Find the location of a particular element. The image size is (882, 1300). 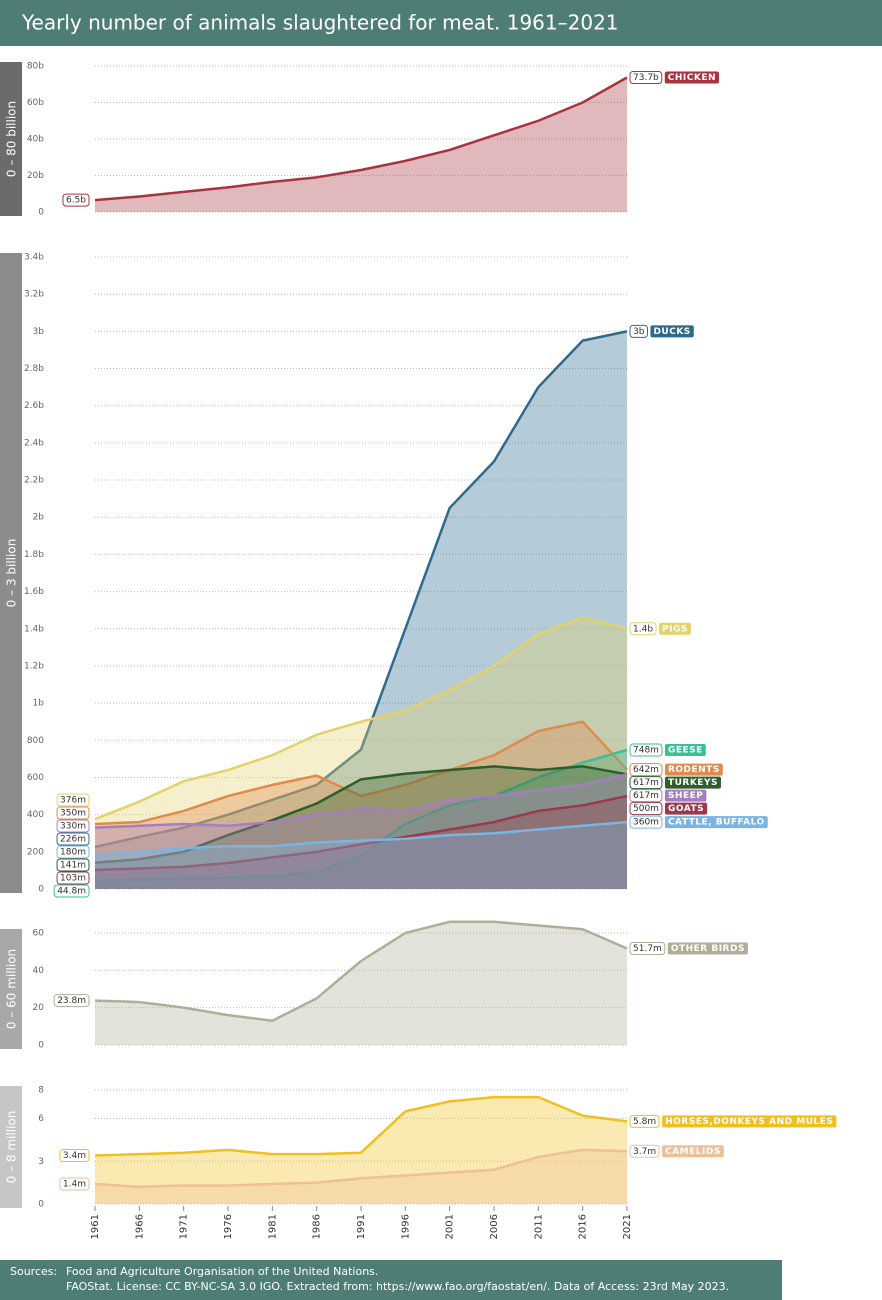

y-tick-label: 2.2b is located at coordinates (34, 481).